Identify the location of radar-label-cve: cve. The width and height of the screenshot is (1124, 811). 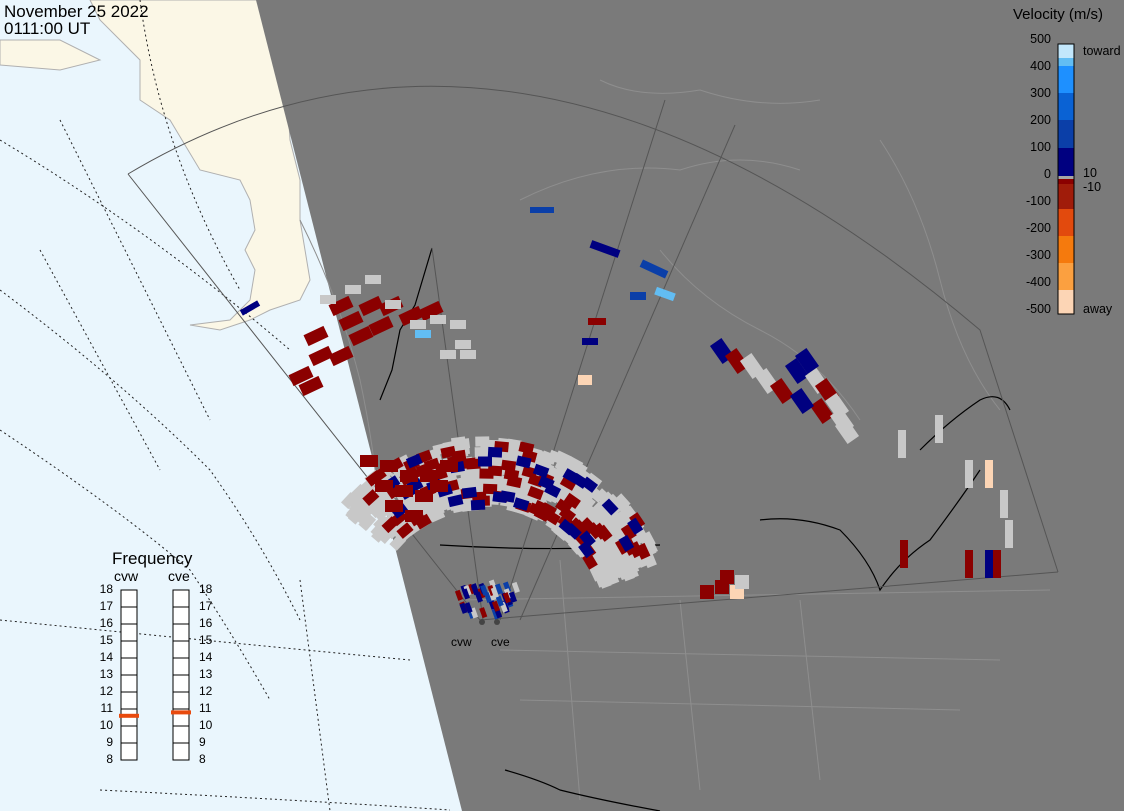
(500, 642).